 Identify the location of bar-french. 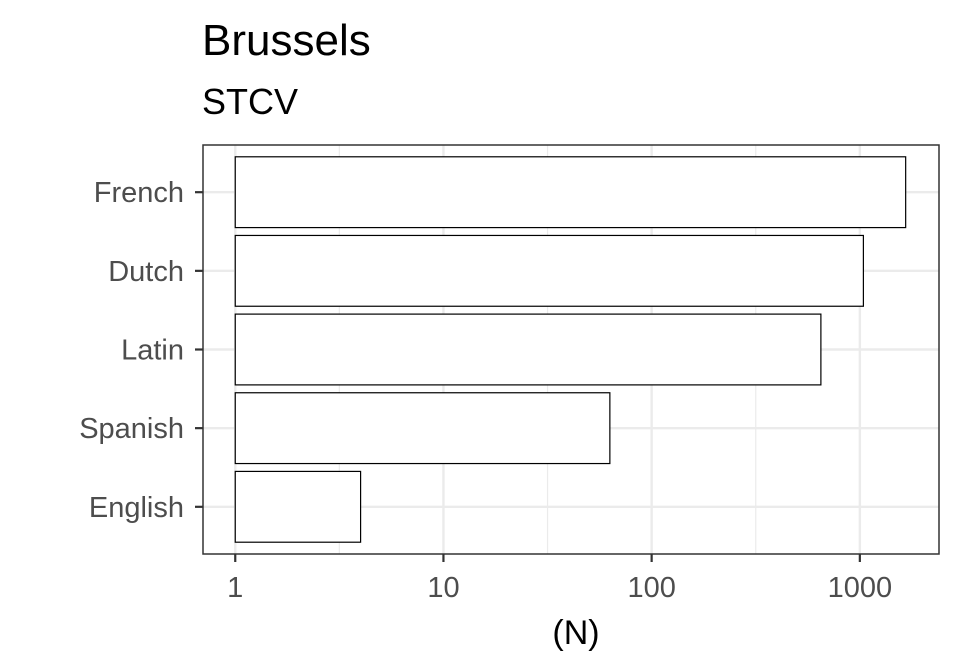
(570, 192).